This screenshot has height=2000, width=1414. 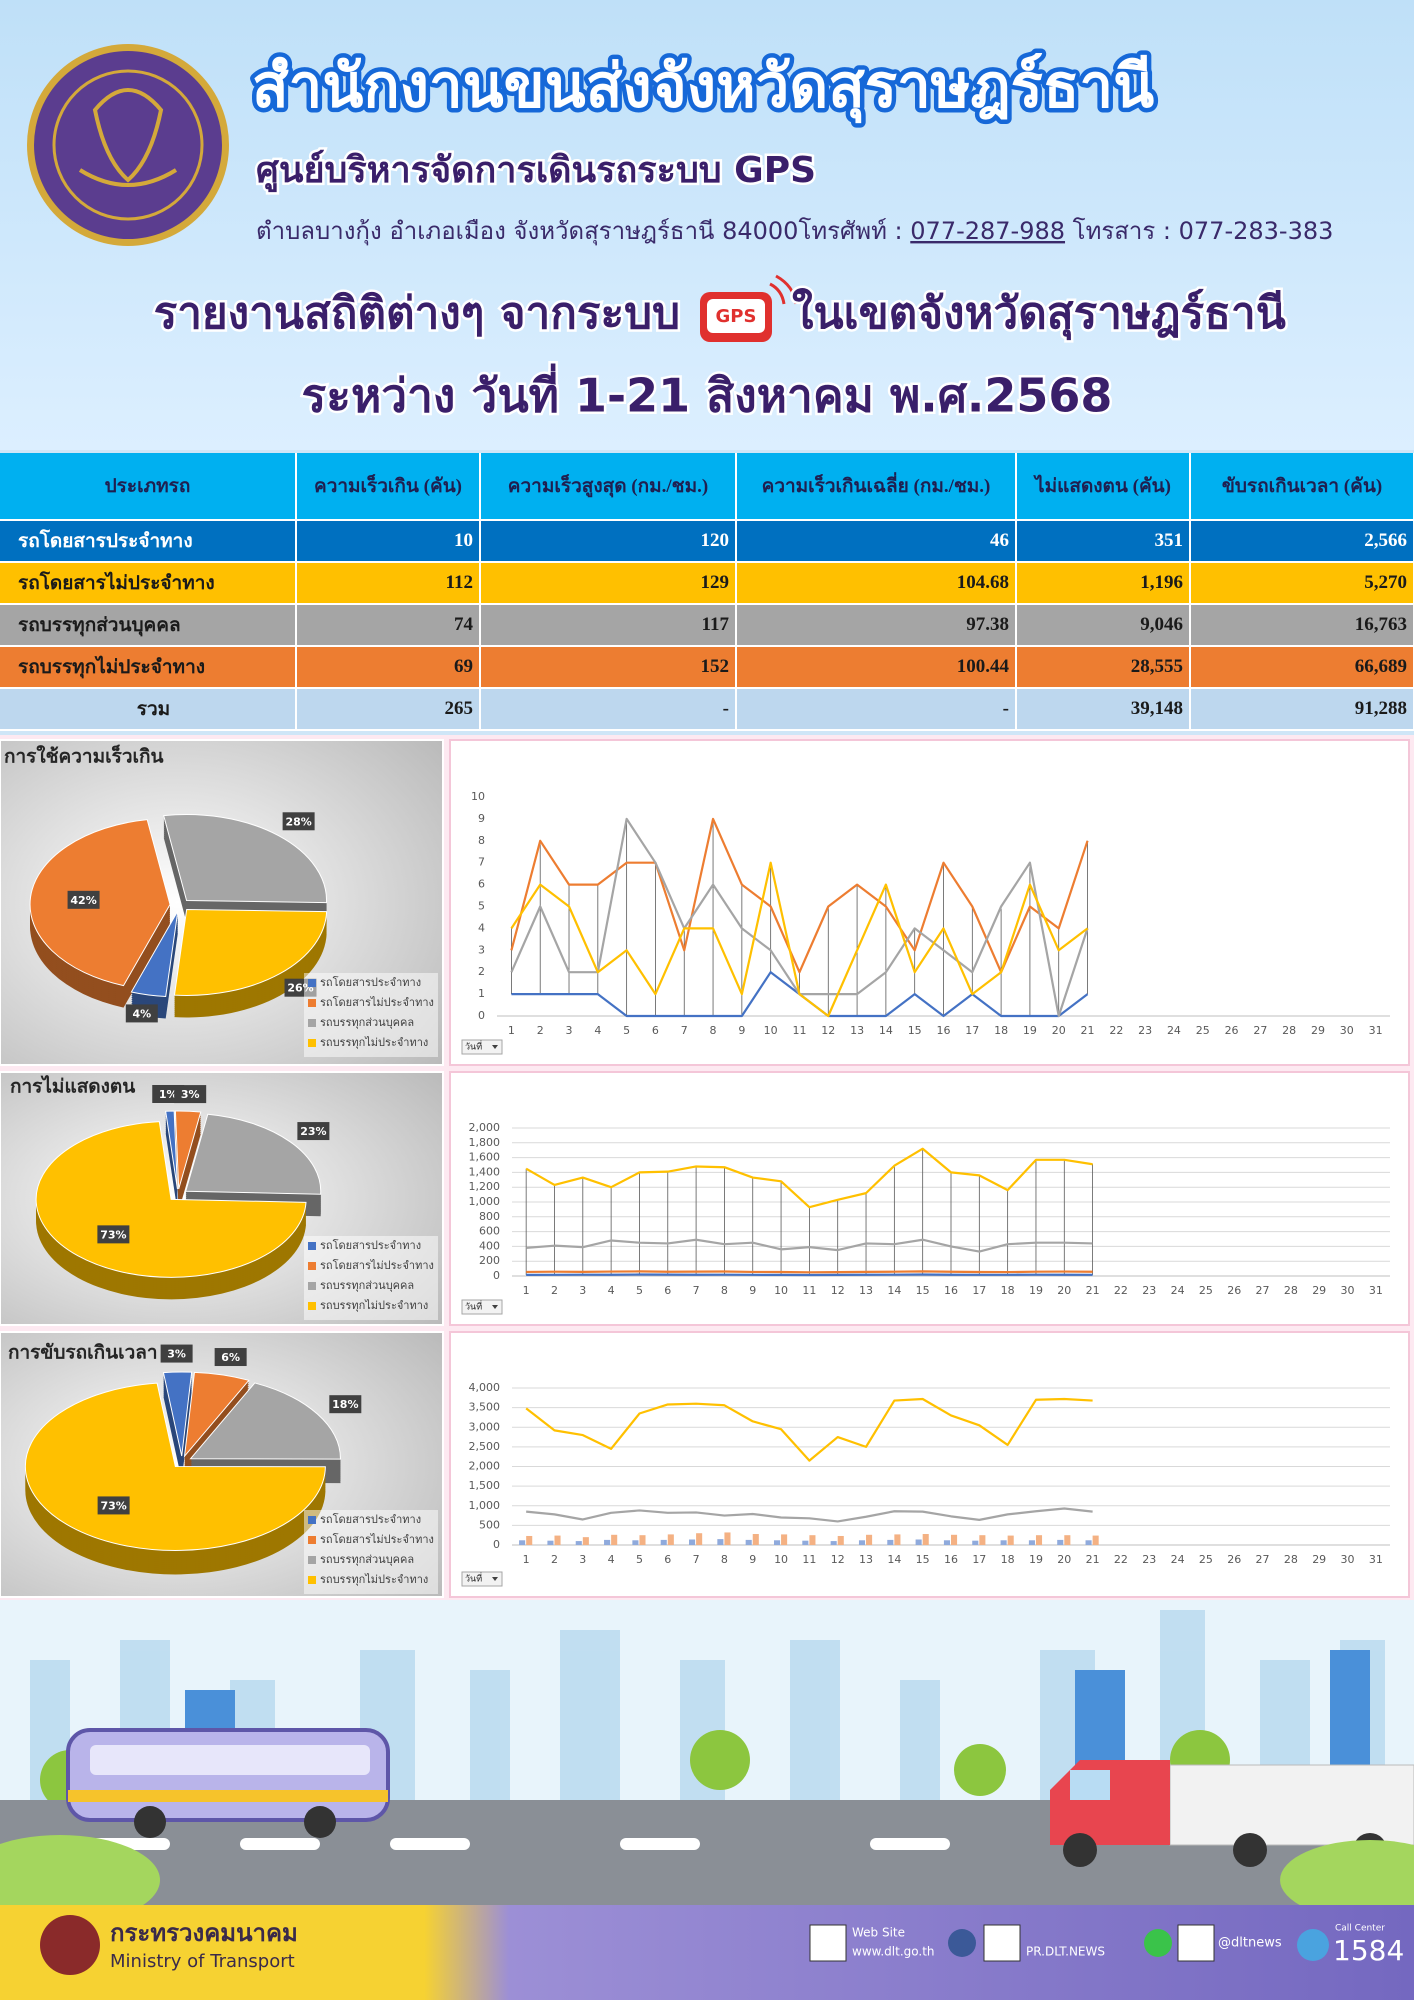 I want to click on chart-title: การขับรถเกินเวลา, so click(x=83, y=1353).